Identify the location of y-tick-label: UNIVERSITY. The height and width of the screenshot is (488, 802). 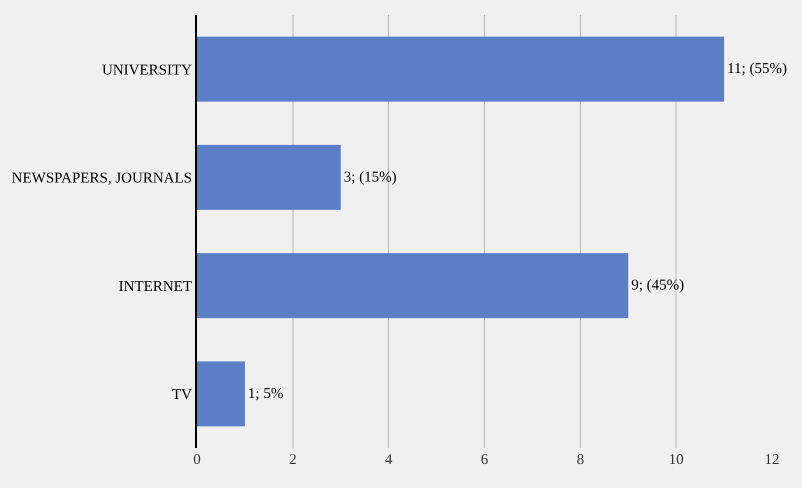
(147, 70).